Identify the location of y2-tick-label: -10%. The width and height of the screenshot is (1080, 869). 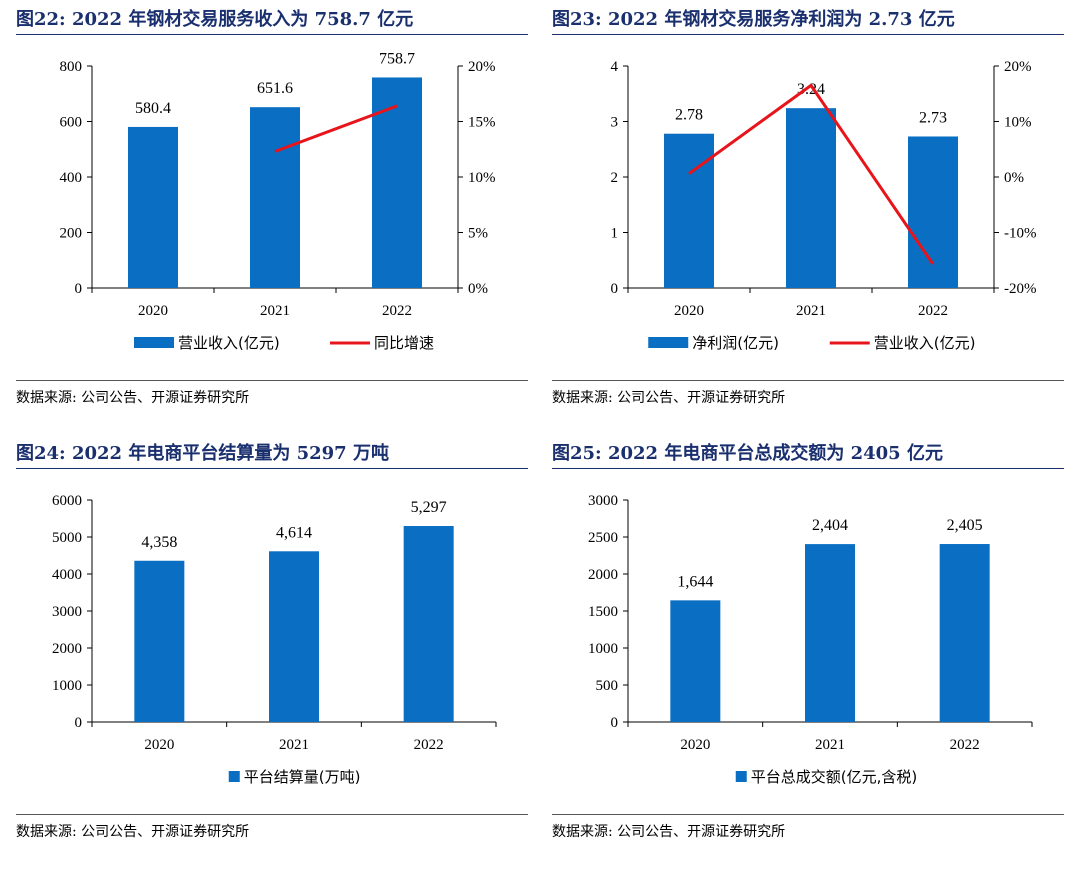
(1020, 234).